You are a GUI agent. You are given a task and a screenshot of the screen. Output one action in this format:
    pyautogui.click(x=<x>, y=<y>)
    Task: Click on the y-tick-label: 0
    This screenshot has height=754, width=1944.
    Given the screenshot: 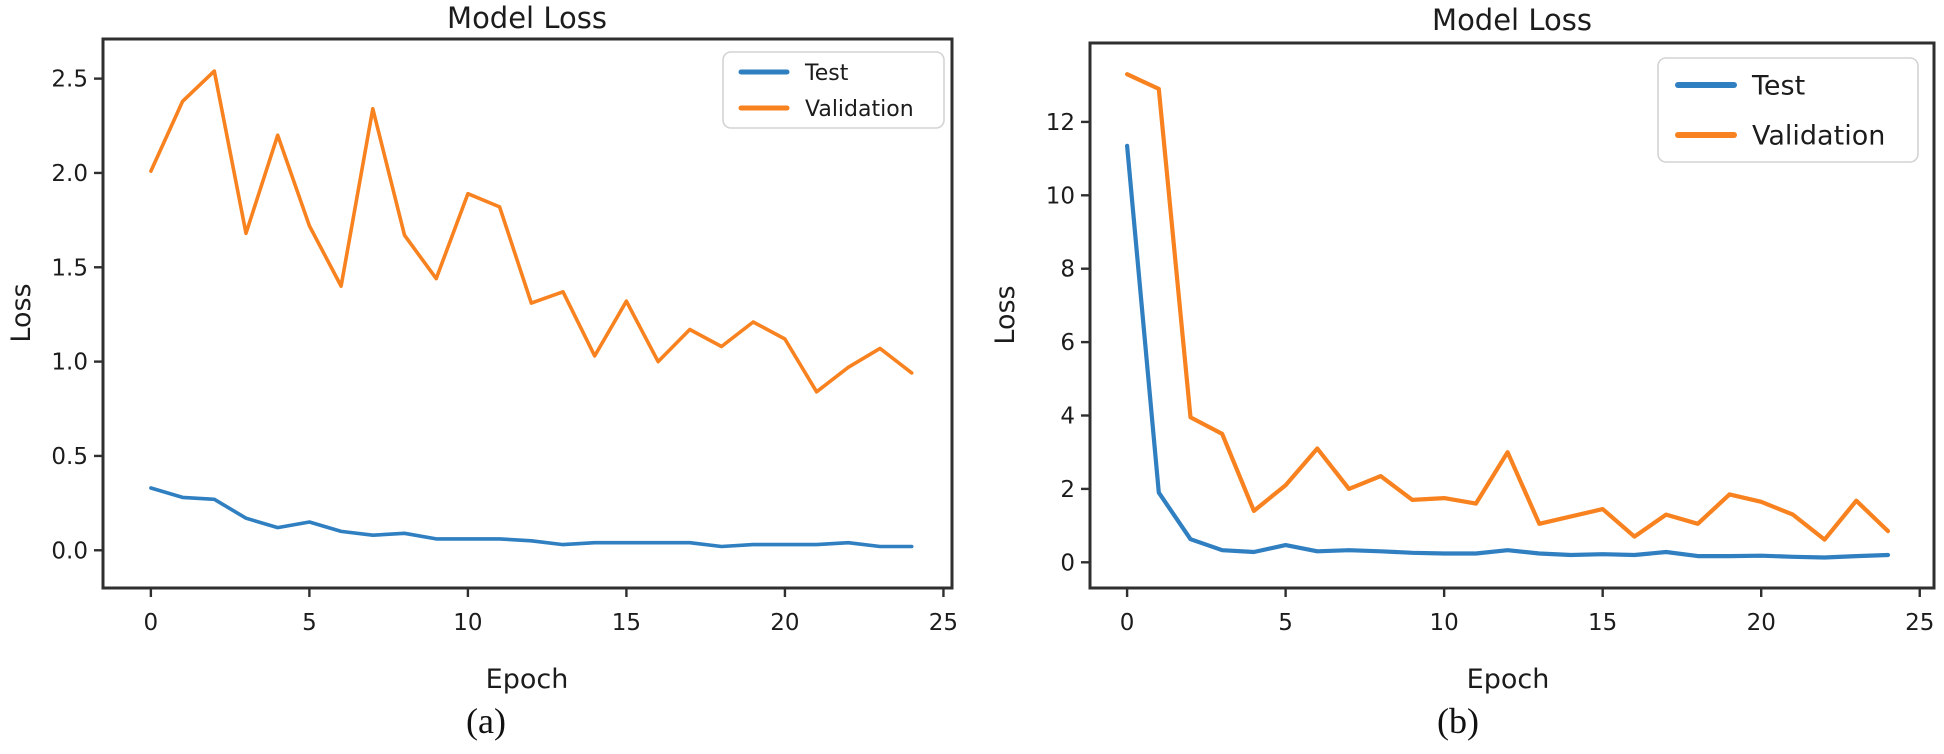 What is the action you would take?
    pyautogui.click(x=1067, y=563)
    